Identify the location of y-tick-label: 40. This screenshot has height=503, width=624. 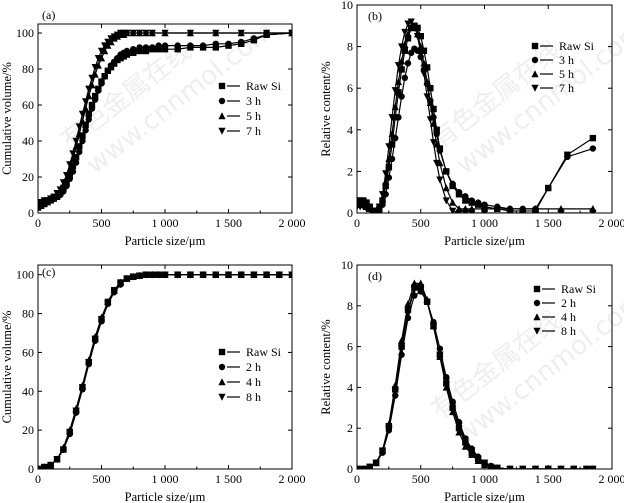
(28, 141).